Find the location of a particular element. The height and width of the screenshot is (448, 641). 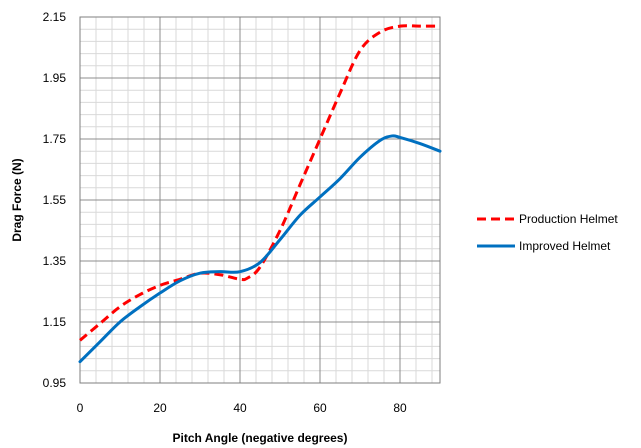

y-tick-label: 1.75 is located at coordinates (55, 139).